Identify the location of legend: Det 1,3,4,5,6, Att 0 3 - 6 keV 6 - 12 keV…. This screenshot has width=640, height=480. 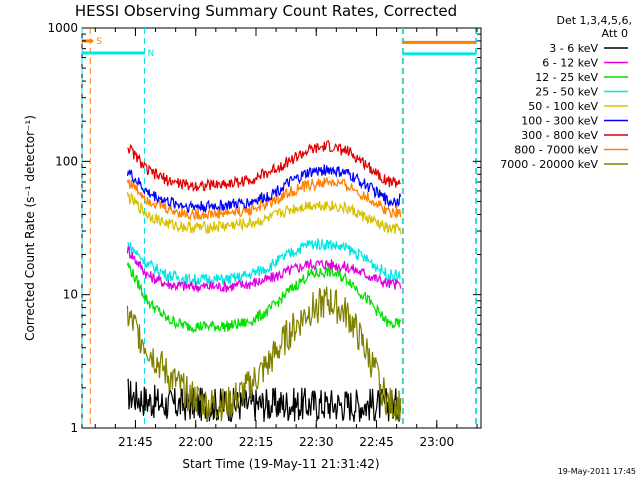
(566, 92).